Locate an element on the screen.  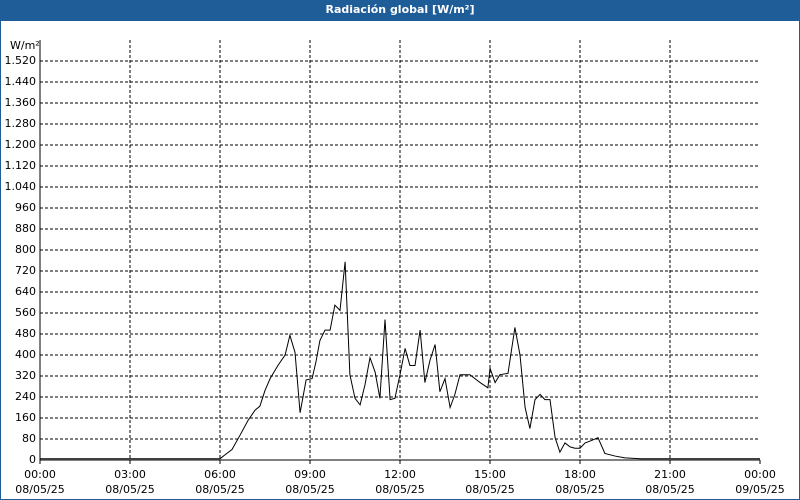
y-tick-label: 1.280 is located at coordinates (21, 123).